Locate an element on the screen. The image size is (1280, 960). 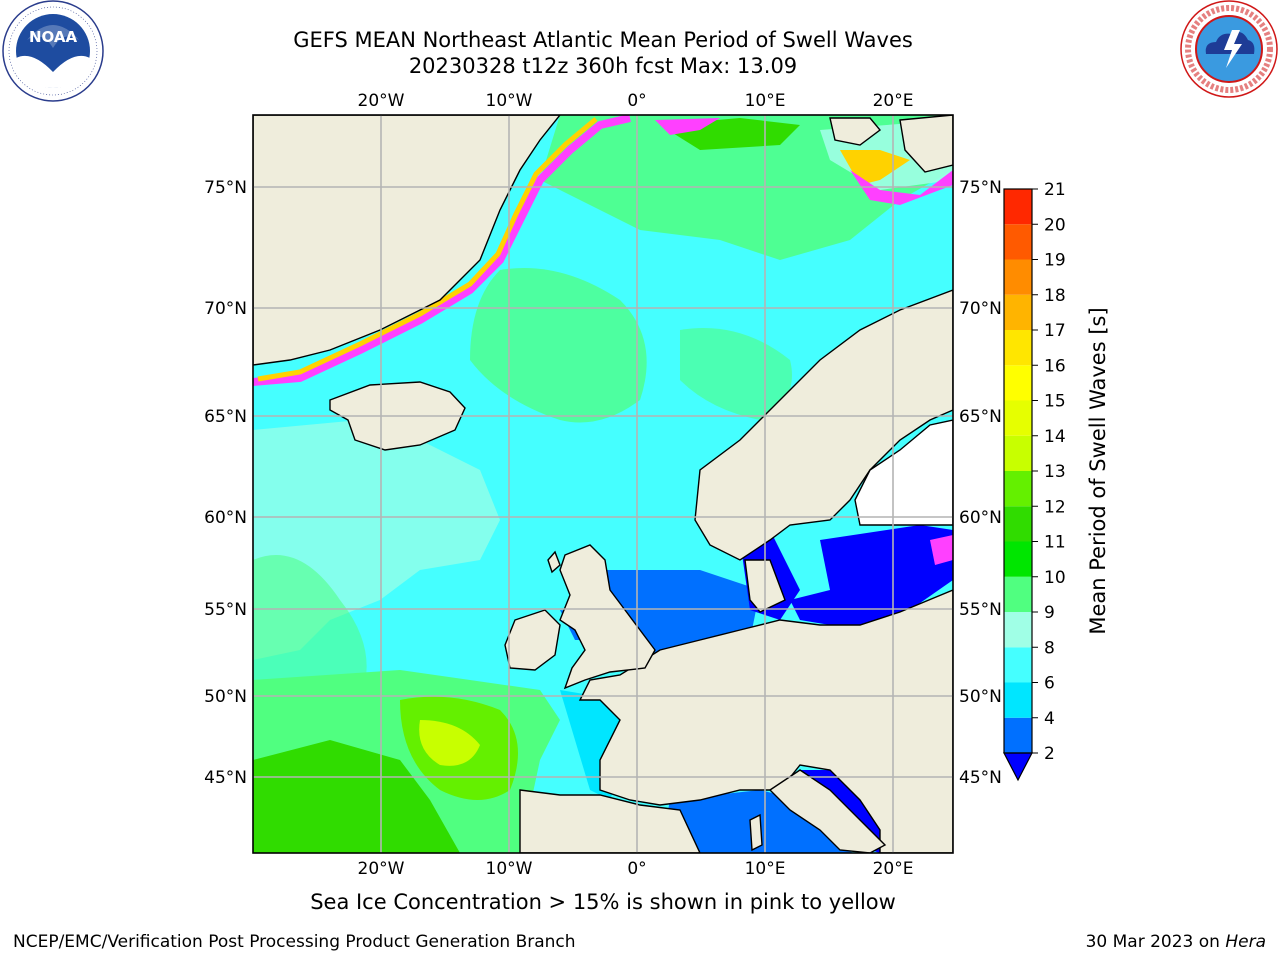
colorbar-tick-label: 4 is located at coordinates (1049, 719).